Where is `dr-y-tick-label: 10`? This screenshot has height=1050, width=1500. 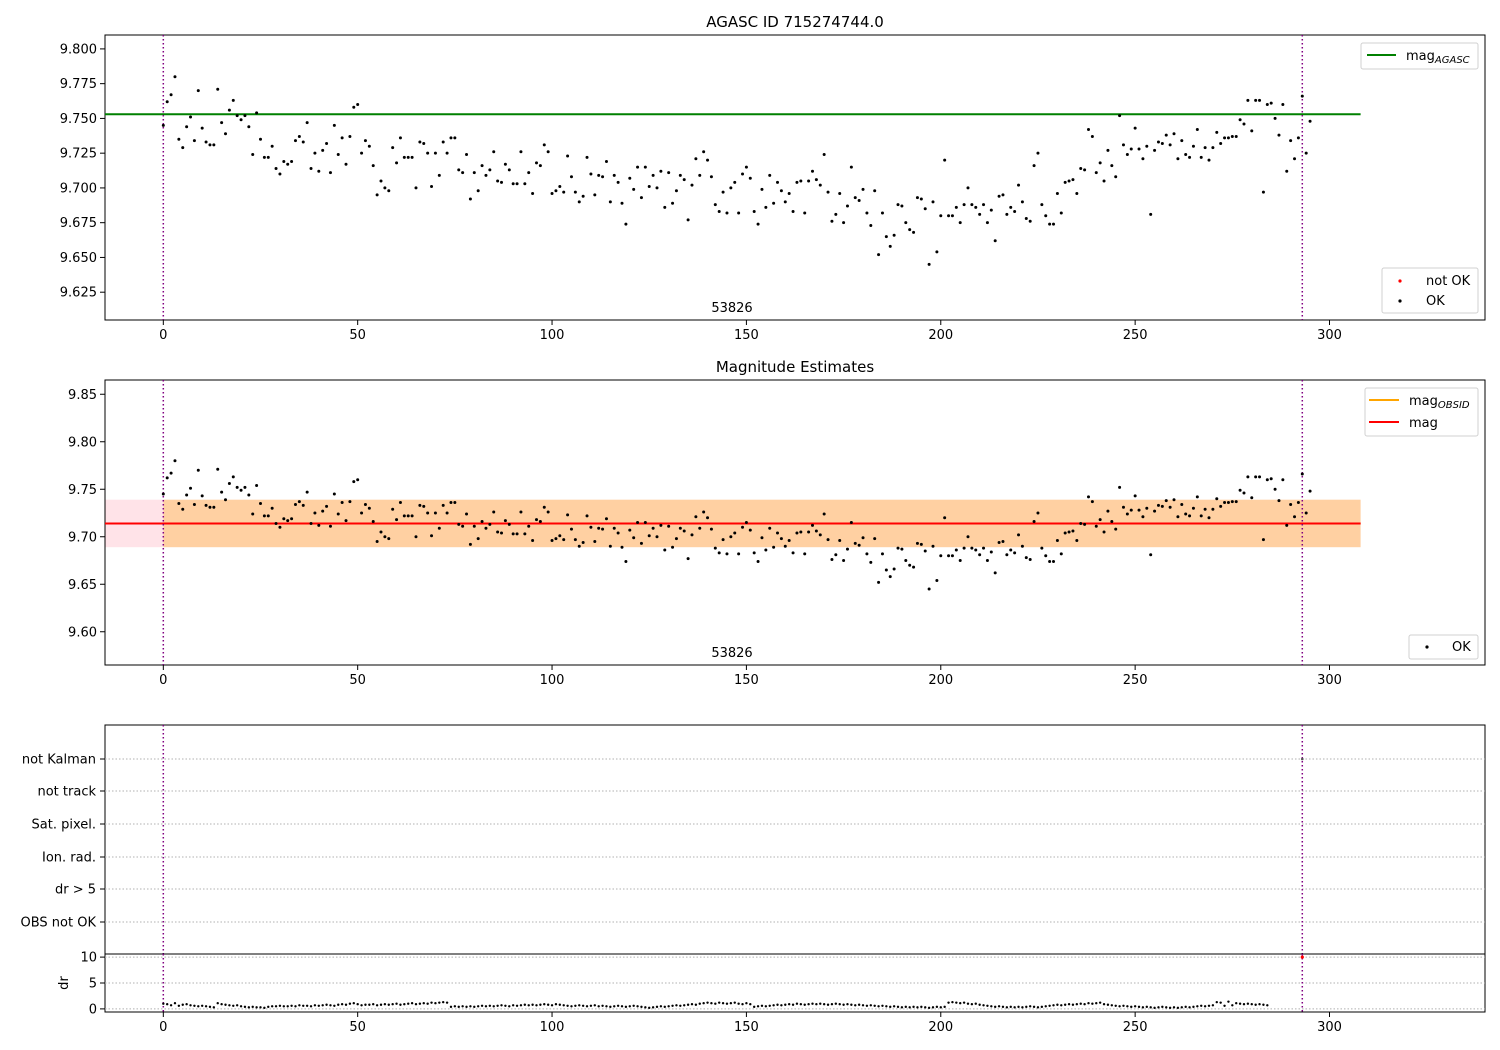
dr-y-tick-label: 10 is located at coordinates (88, 958).